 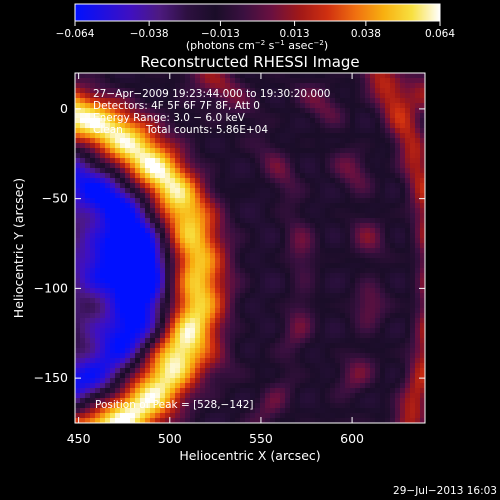 What do you see at coordinates (220, 34) in the screenshot?
I see `colorbar-tick-label: −0.013` at bounding box center [220, 34].